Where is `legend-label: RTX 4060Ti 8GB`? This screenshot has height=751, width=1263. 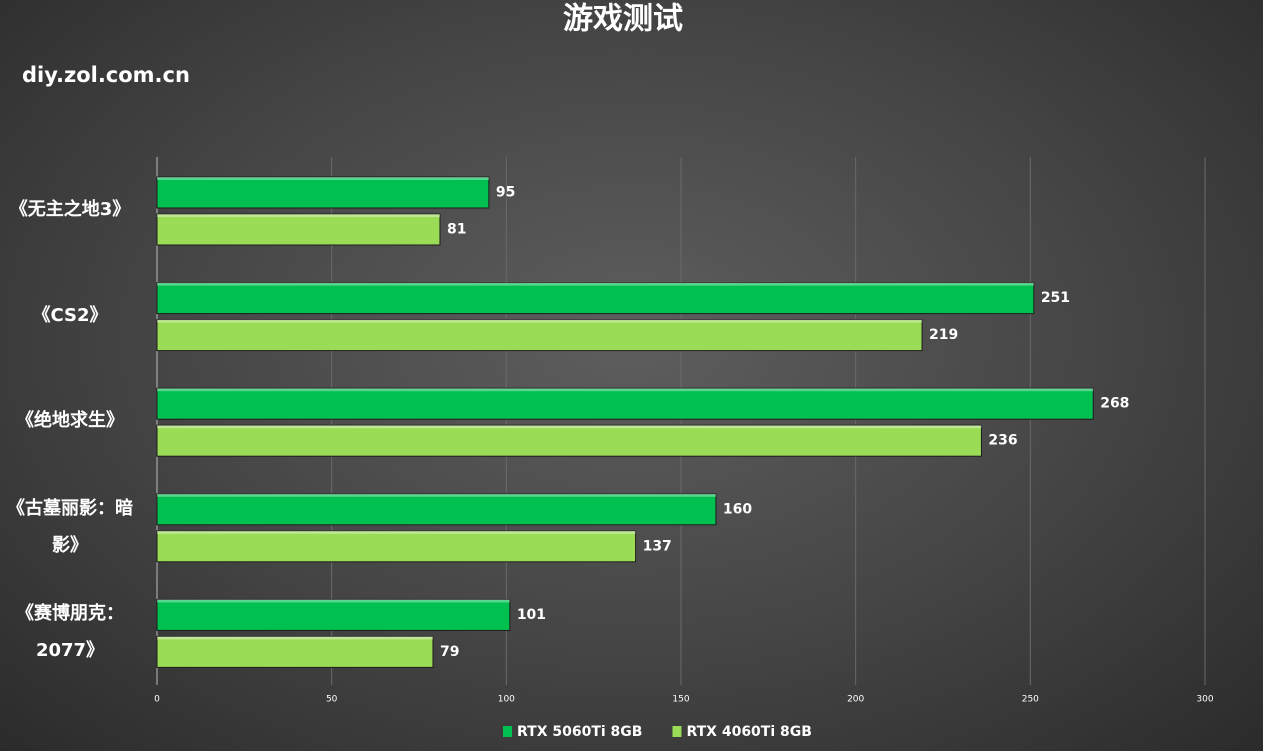 legend-label: RTX 4060Ti 8GB is located at coordinates (748, 732).